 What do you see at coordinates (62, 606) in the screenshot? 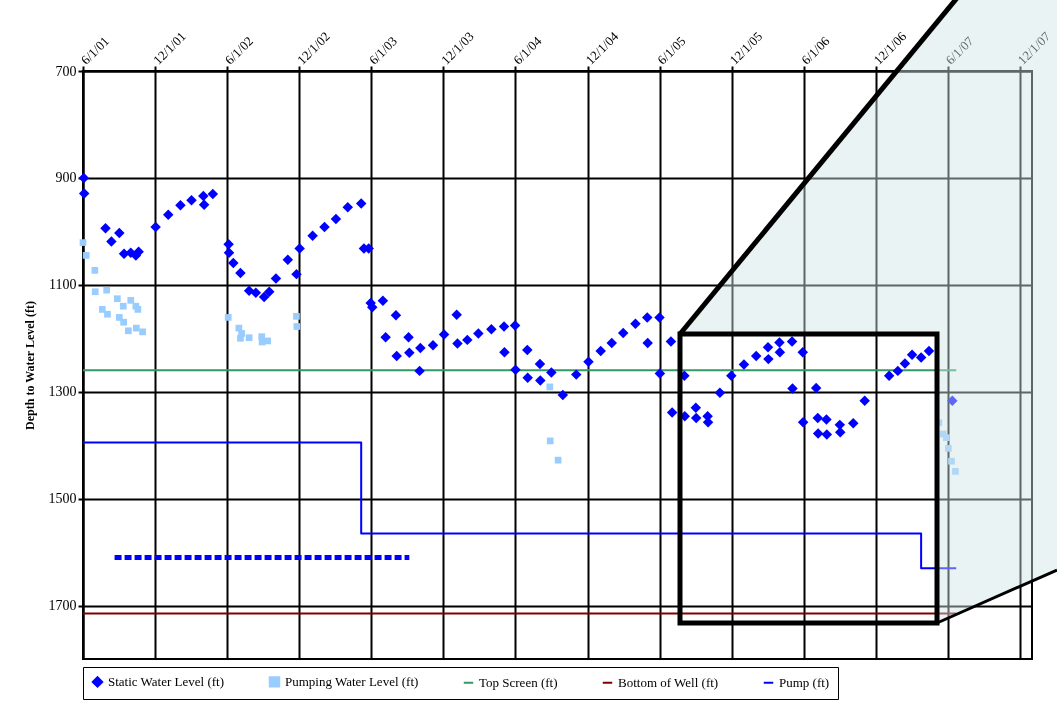
I see `y-tick-label: 1700` at bounding box center [62, 606].